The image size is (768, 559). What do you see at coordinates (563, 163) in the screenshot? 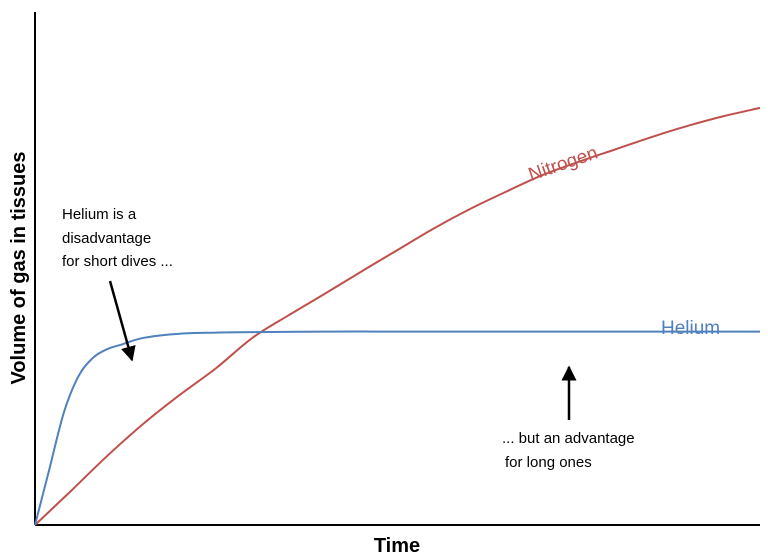
I see `nitrogen-series-label: Nitrogen` at bounding box center [563, 163].